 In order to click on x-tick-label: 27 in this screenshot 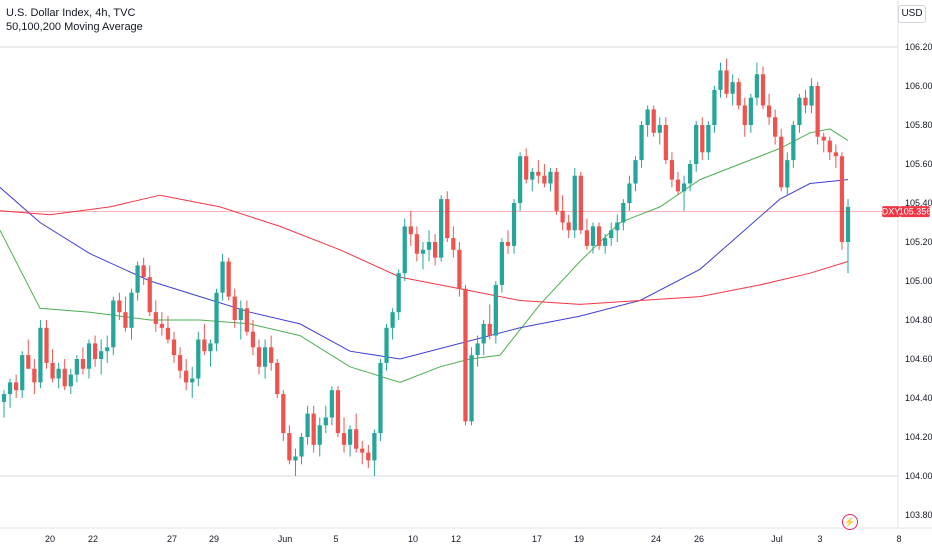, I will do `click(172, 539)`.